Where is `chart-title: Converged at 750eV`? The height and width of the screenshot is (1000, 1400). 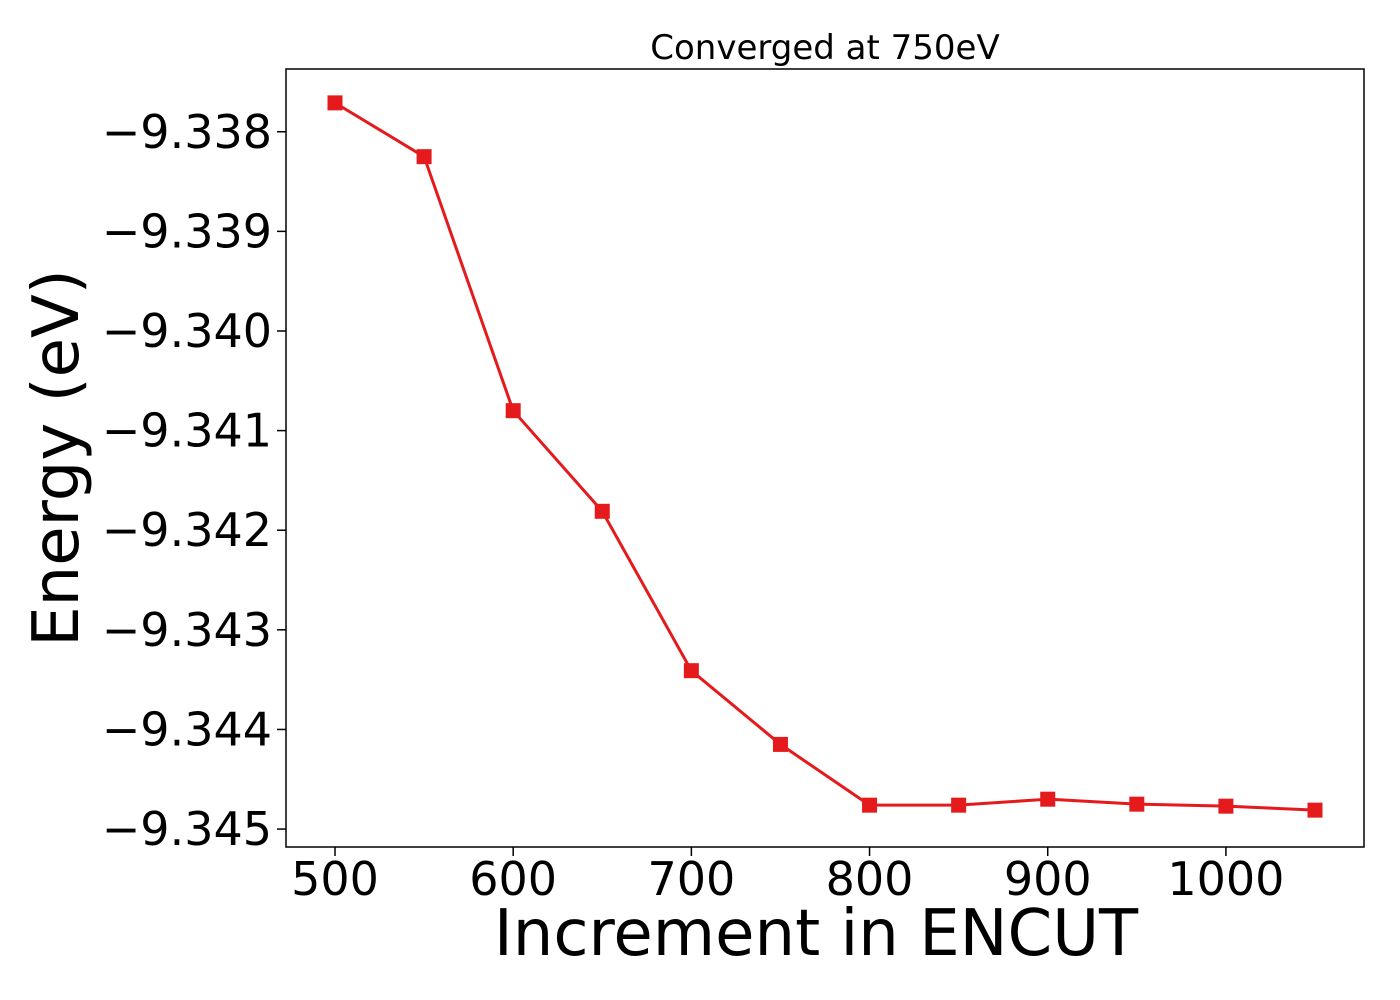 chart-title: Converged at 750eV is located at coordinates (824, 48).